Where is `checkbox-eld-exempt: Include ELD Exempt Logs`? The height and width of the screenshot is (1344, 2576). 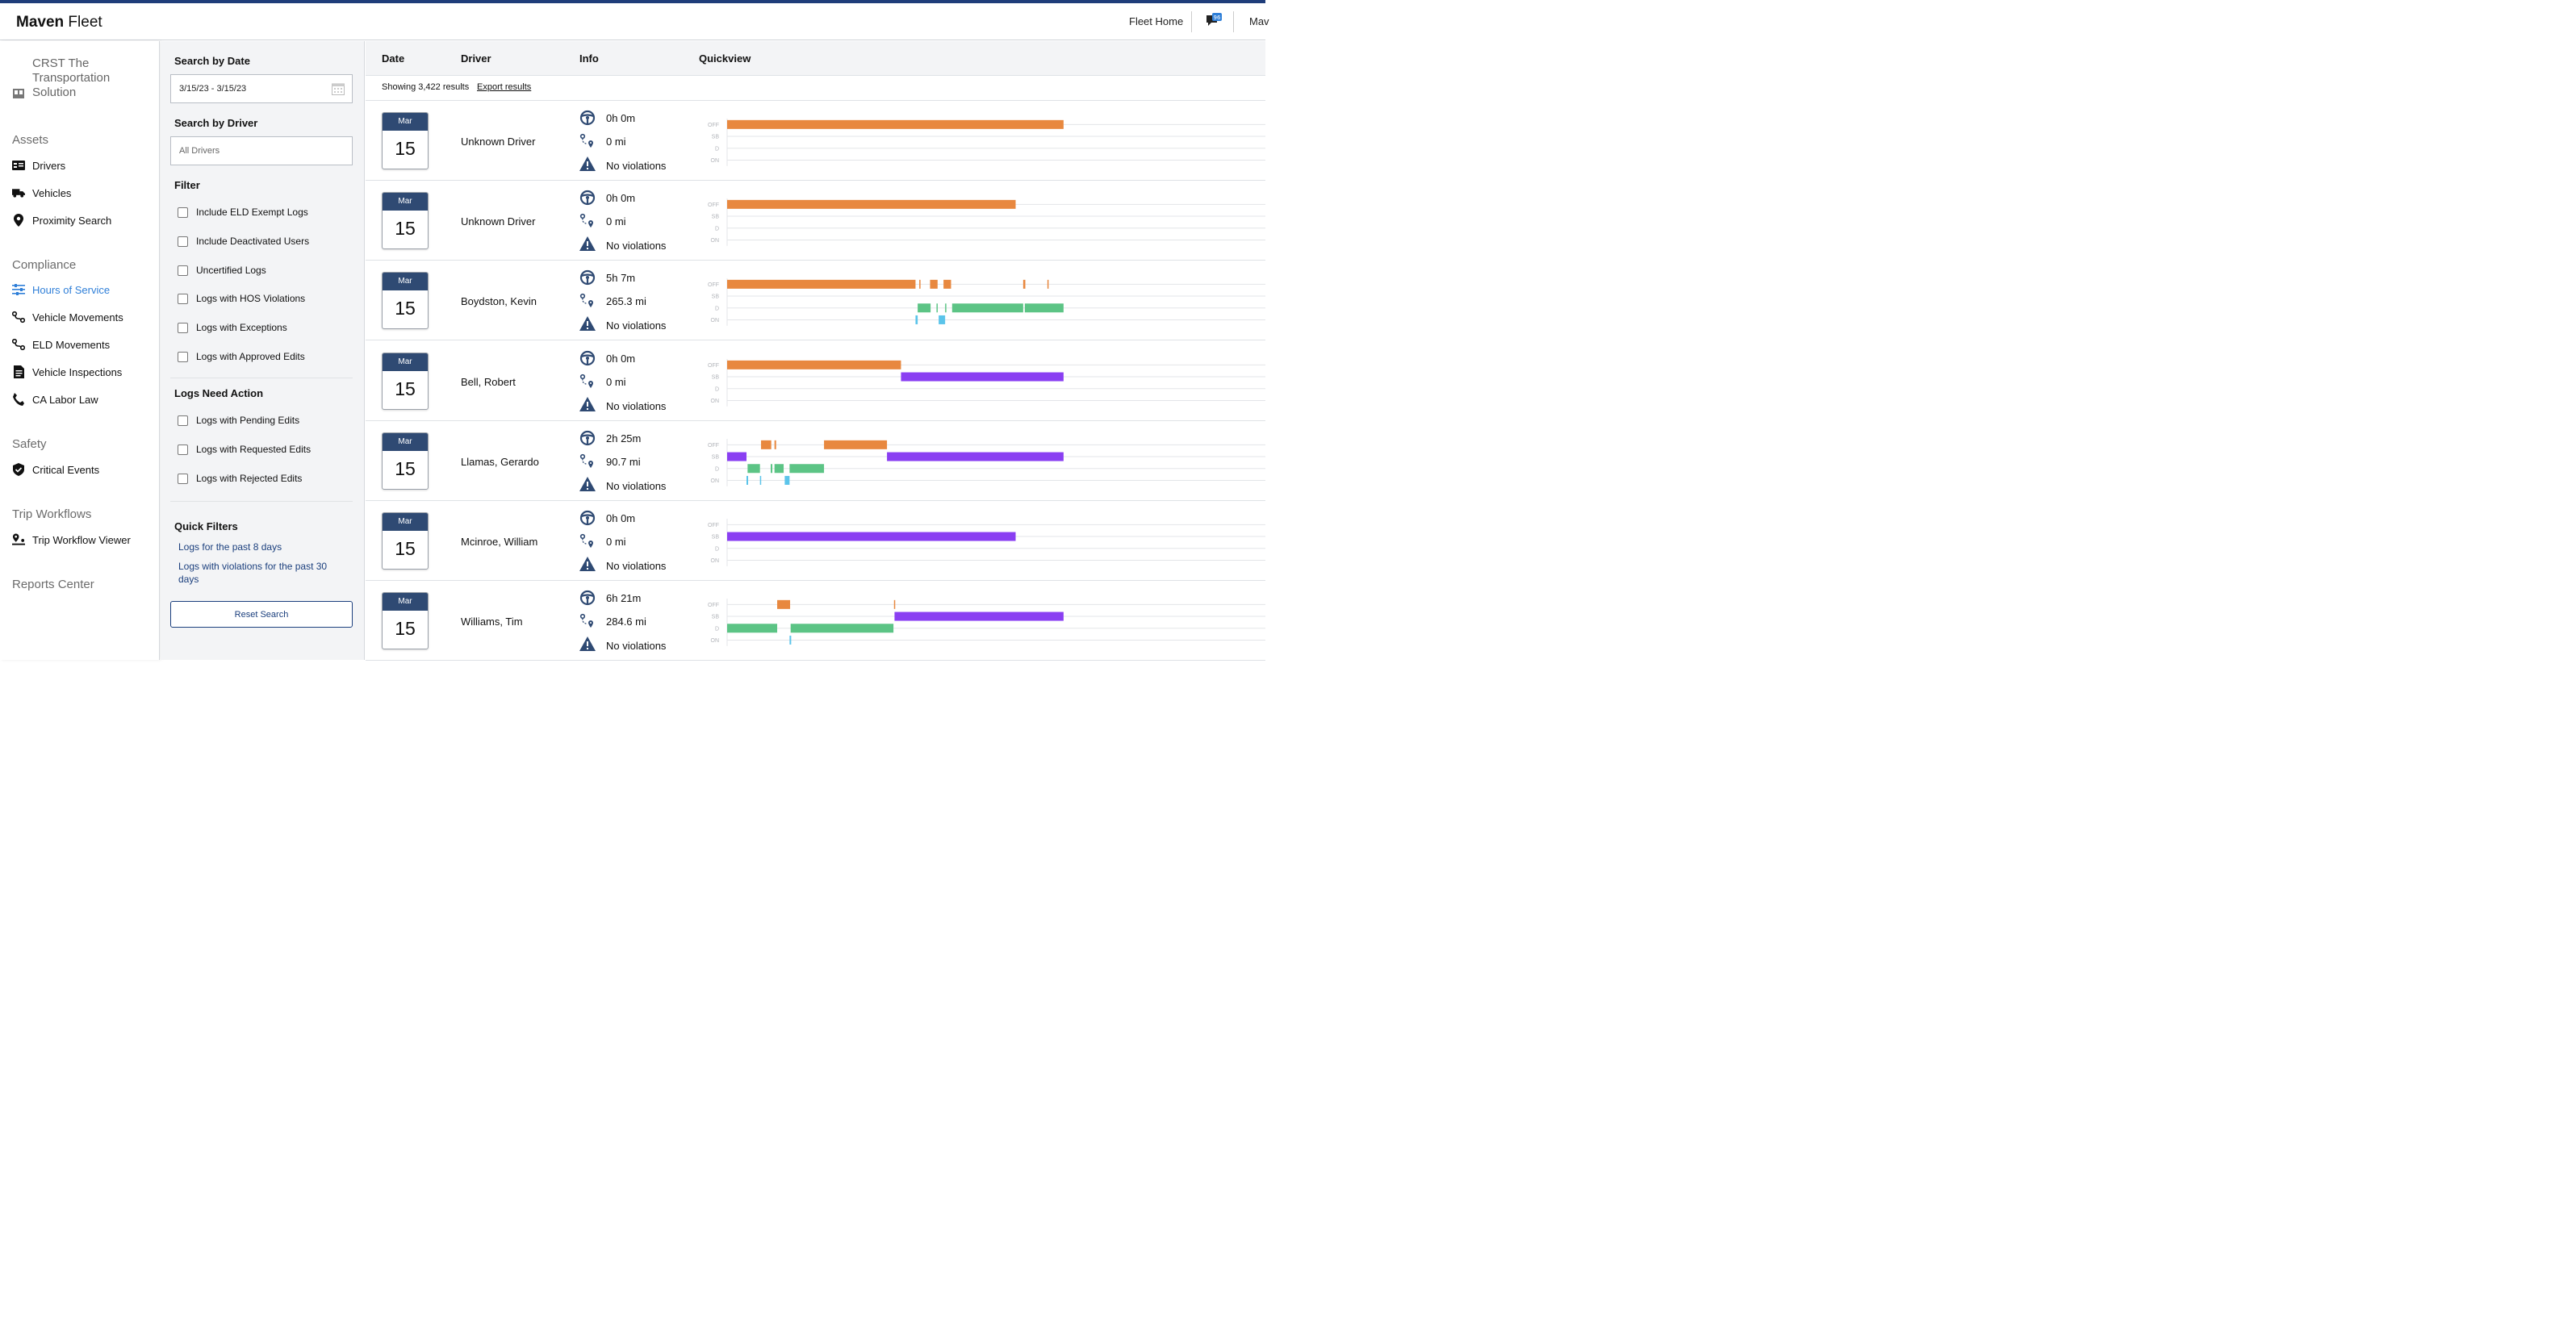 checkbox-eld-exempt: Include ELD Exempt Logs is located at coordinates (243, 212).